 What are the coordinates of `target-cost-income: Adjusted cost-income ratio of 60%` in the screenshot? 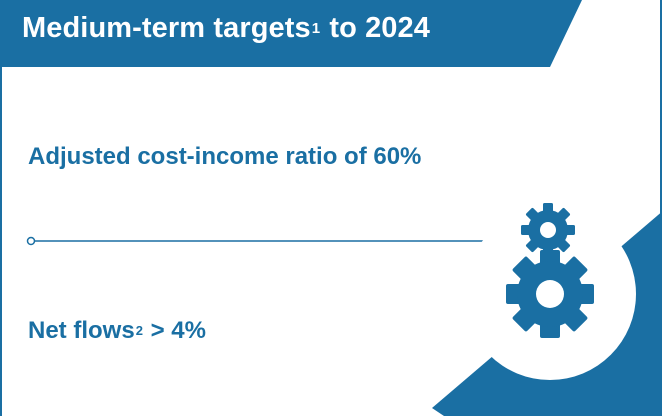 It's located at (224, 157).